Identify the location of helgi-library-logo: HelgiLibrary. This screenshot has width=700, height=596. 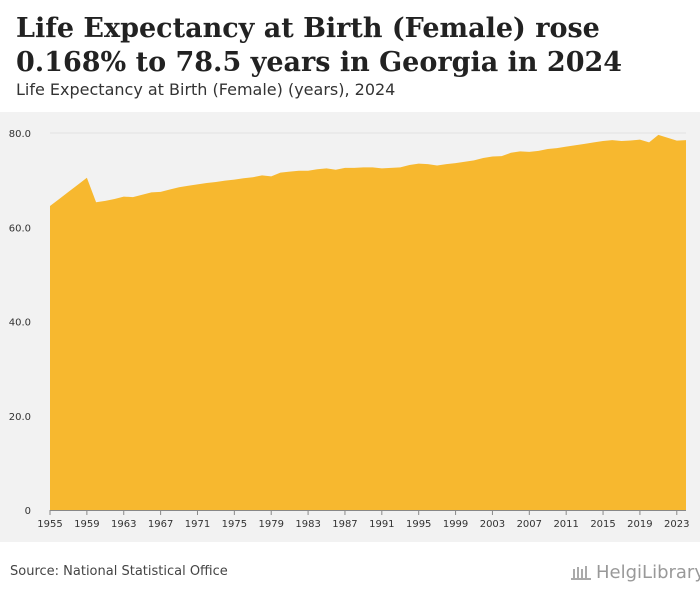
(635, 572).